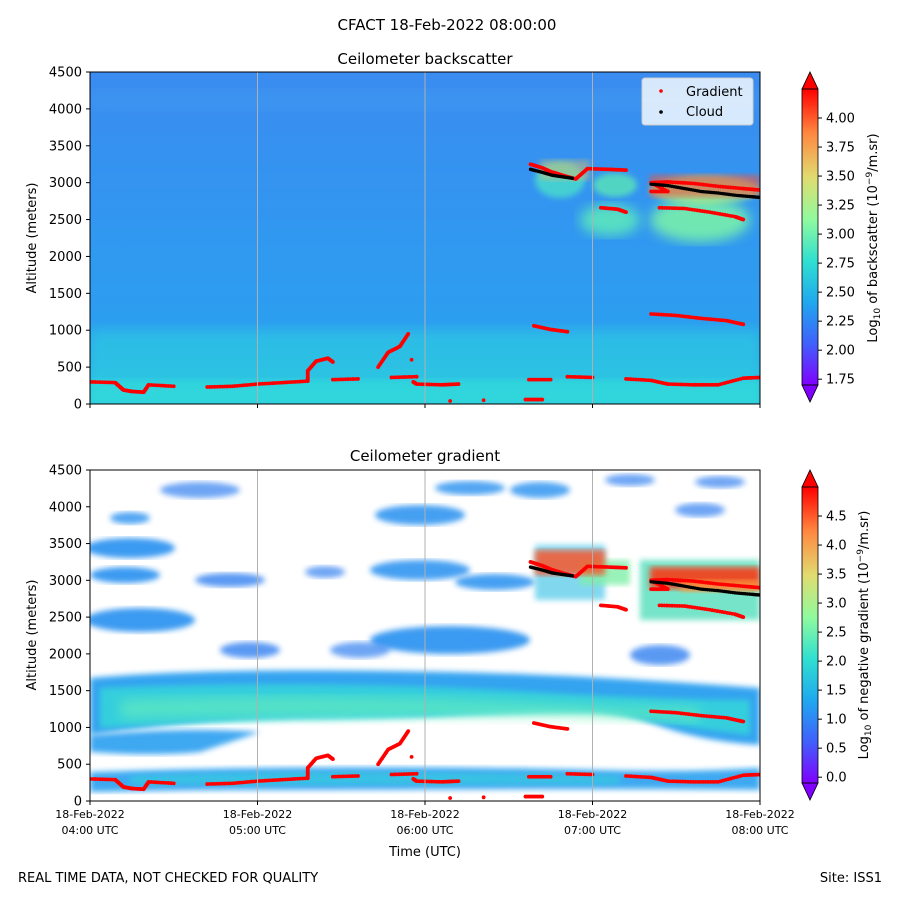  Describe the element at coordinates (424, 830) in the screenshot. I see `gradient-x-tick-label-time: 06:00 UTC` at that location.